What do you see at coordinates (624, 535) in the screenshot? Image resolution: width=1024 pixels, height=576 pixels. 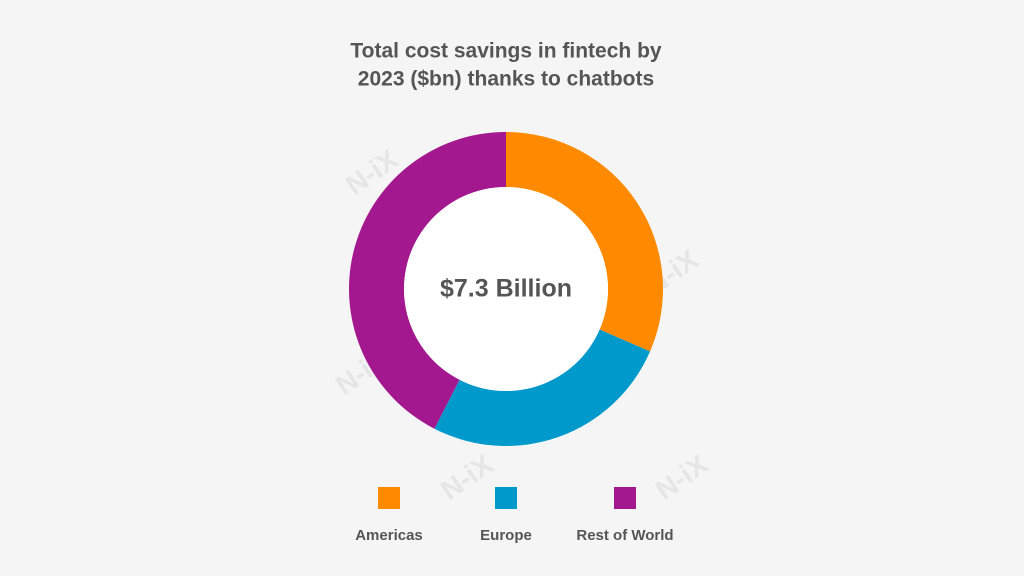 I see `legend-label: Rest of World` at bounding box center [624, 535].